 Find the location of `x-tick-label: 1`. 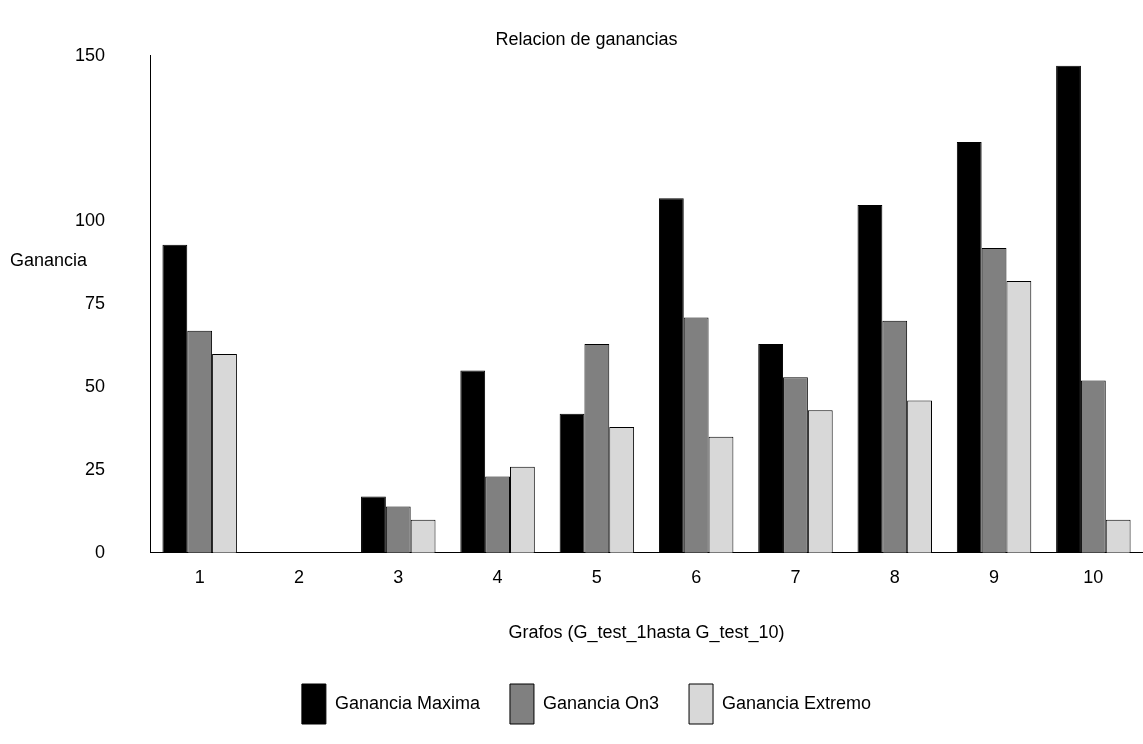

x-tick-label: 1 is located at coordinates (199, 576).